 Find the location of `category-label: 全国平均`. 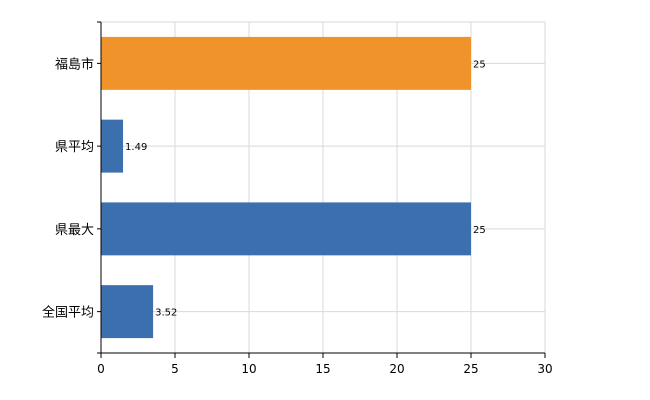

category-label: 全国平均 is located at coordinates (68, 313).